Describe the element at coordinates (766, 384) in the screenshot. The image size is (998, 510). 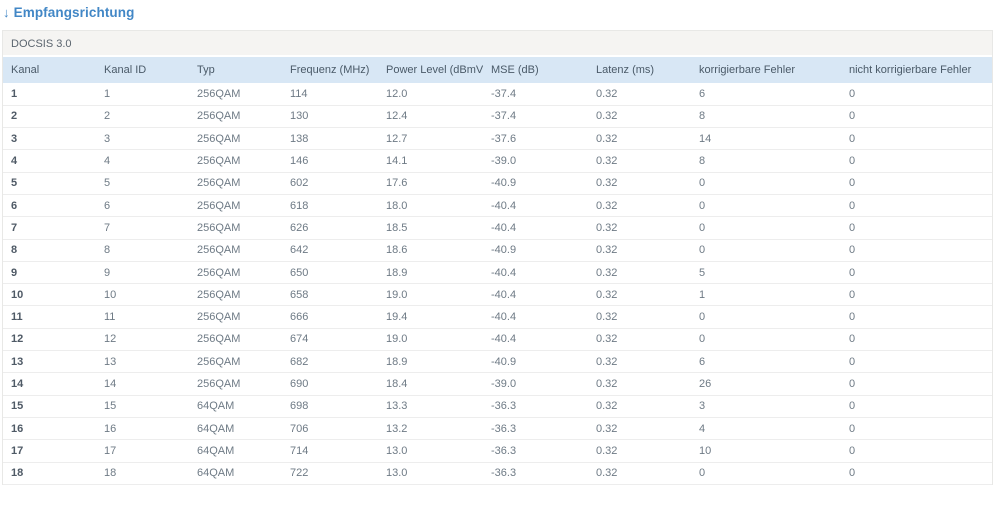
I see `table-cell: 26` at that location.